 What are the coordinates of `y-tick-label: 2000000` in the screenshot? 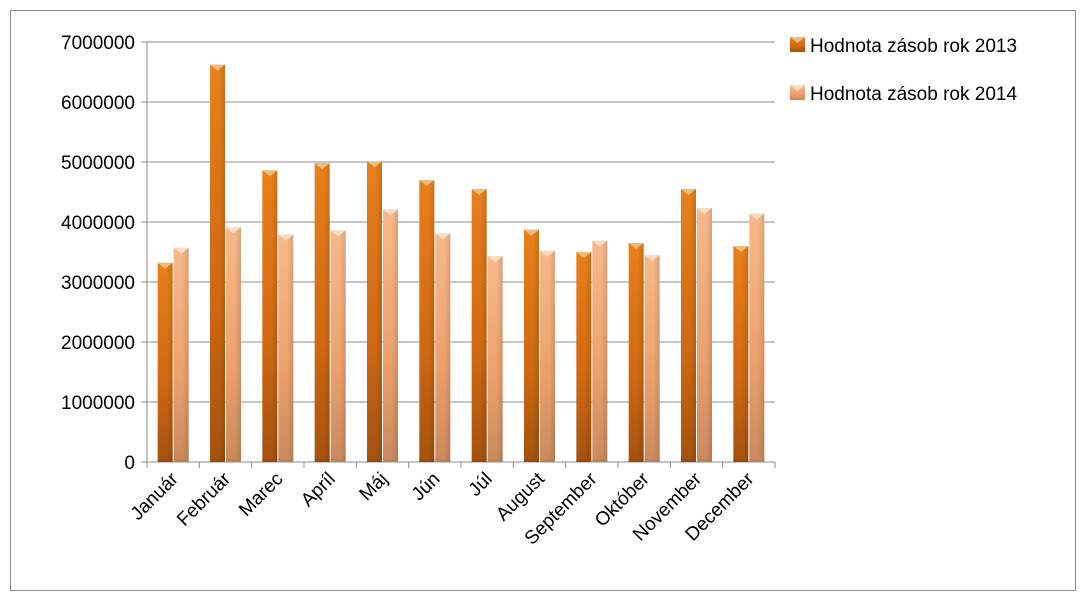 It's located at (98, 343).